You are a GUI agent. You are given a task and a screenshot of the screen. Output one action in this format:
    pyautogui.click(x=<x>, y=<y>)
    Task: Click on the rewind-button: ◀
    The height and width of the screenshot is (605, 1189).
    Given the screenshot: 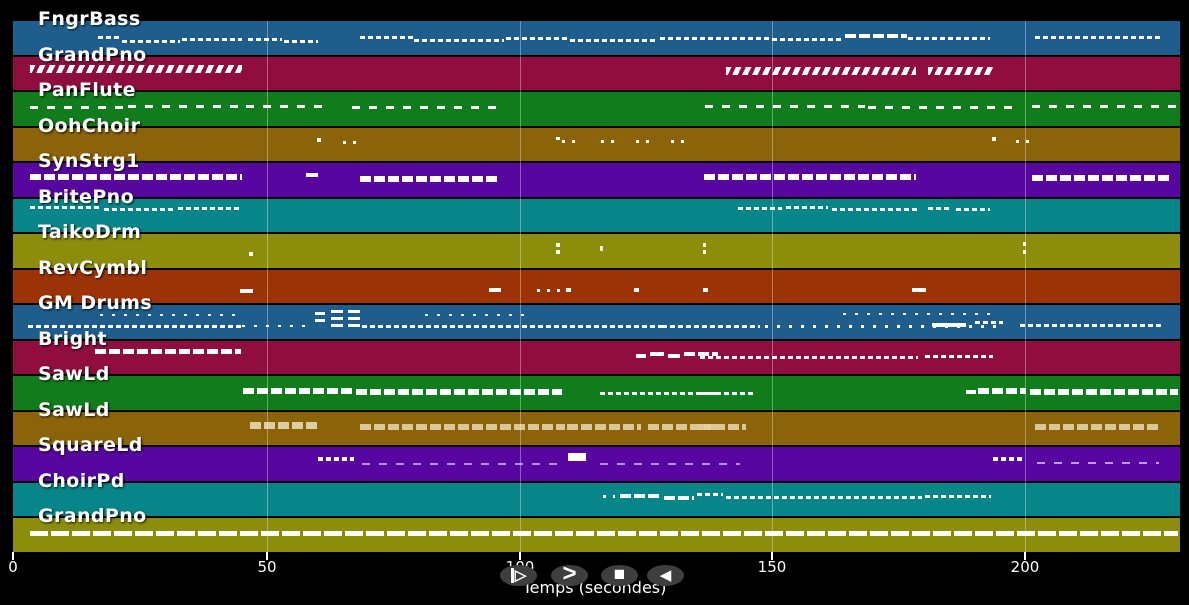 What is the action you would take?
    pyautogui.click(x=665, y=575)
    